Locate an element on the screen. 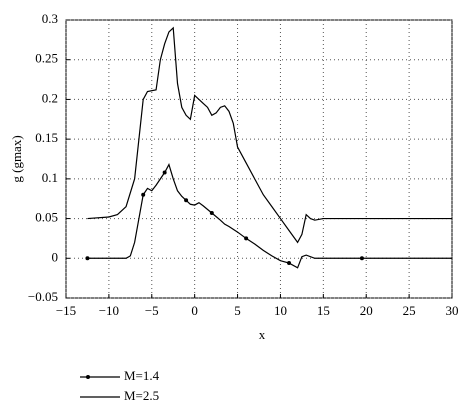 The width and height of the screenshot is (474, 418). legend-label: M=2.5 is located at coordinates (141, 395).